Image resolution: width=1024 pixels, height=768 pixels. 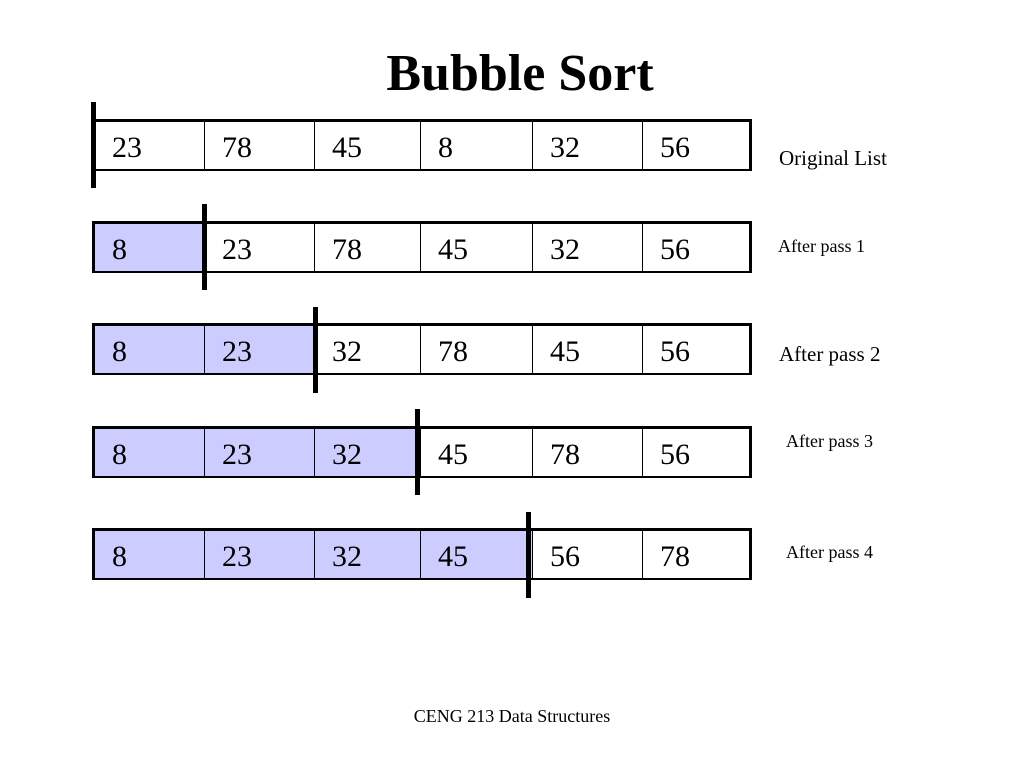 What do you see at coordinates (512, 716) in the screenshot?
I see `slide-footer: CENG 213 Data Structures` at bounding box center [512, 716].